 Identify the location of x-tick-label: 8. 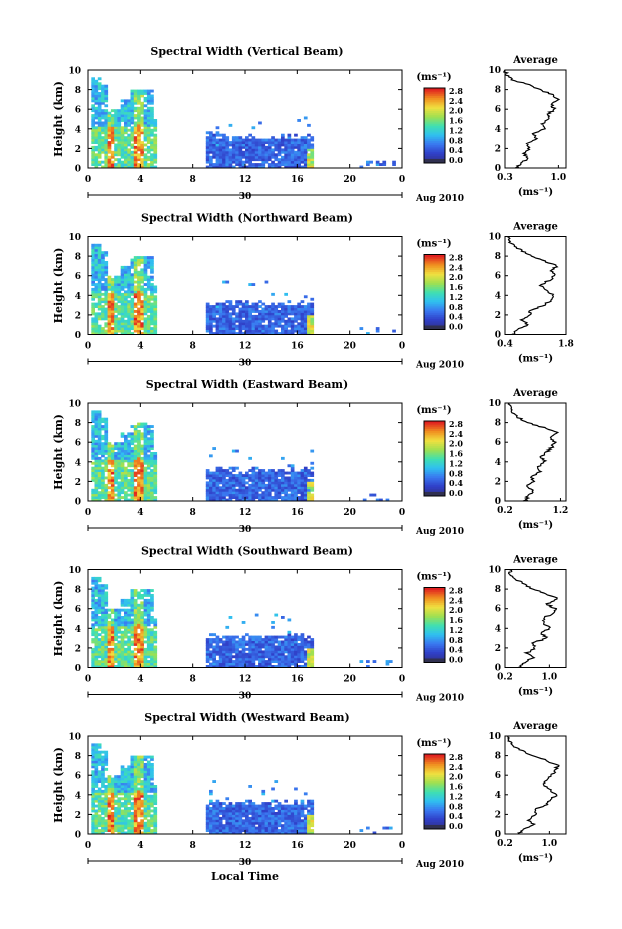
(193, 347).